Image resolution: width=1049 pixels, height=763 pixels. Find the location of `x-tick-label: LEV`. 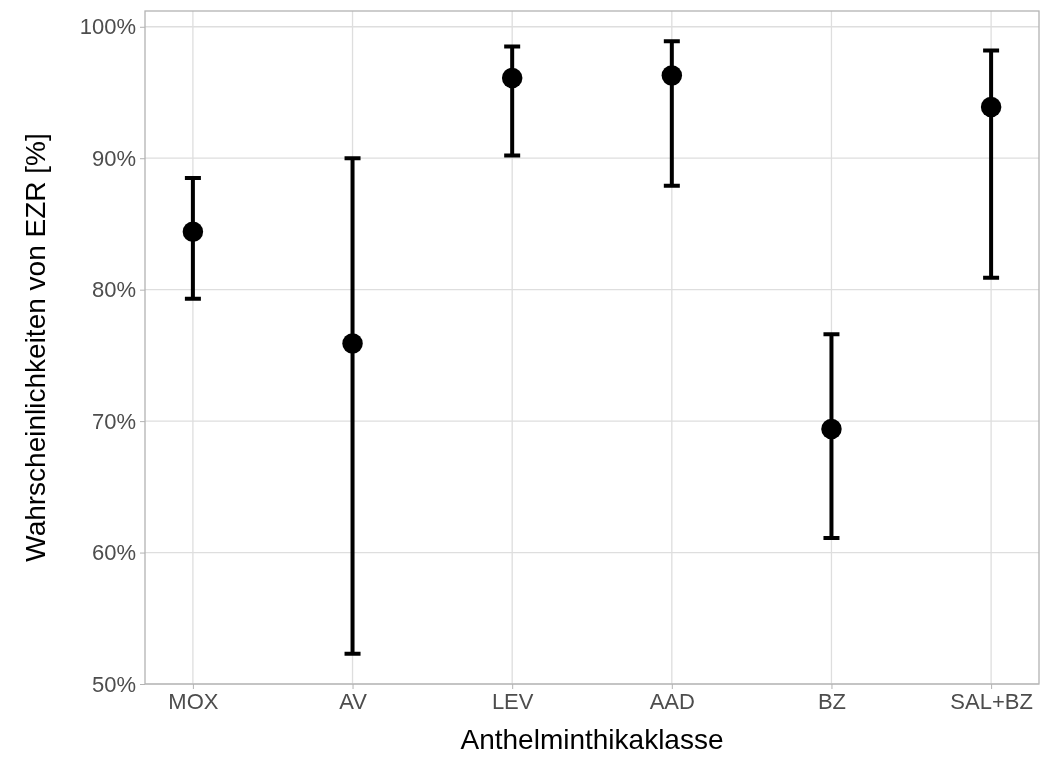

x-tick-label: LEV is located at coordinates (512, 701).